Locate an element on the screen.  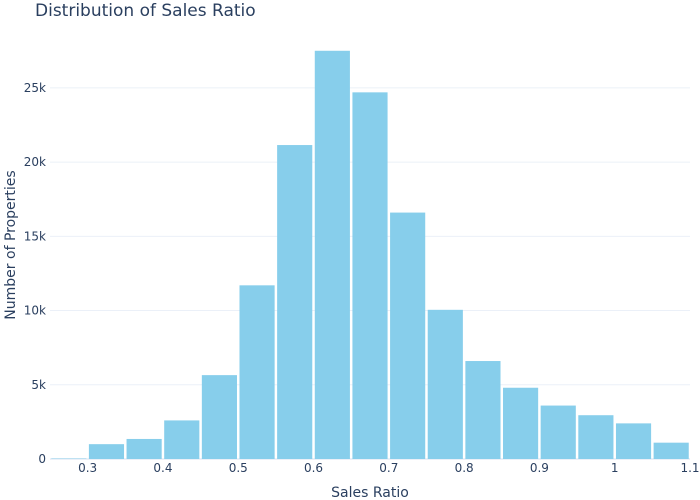
x-axis-label: Sales Ratio is located at coordinates (370, 492).